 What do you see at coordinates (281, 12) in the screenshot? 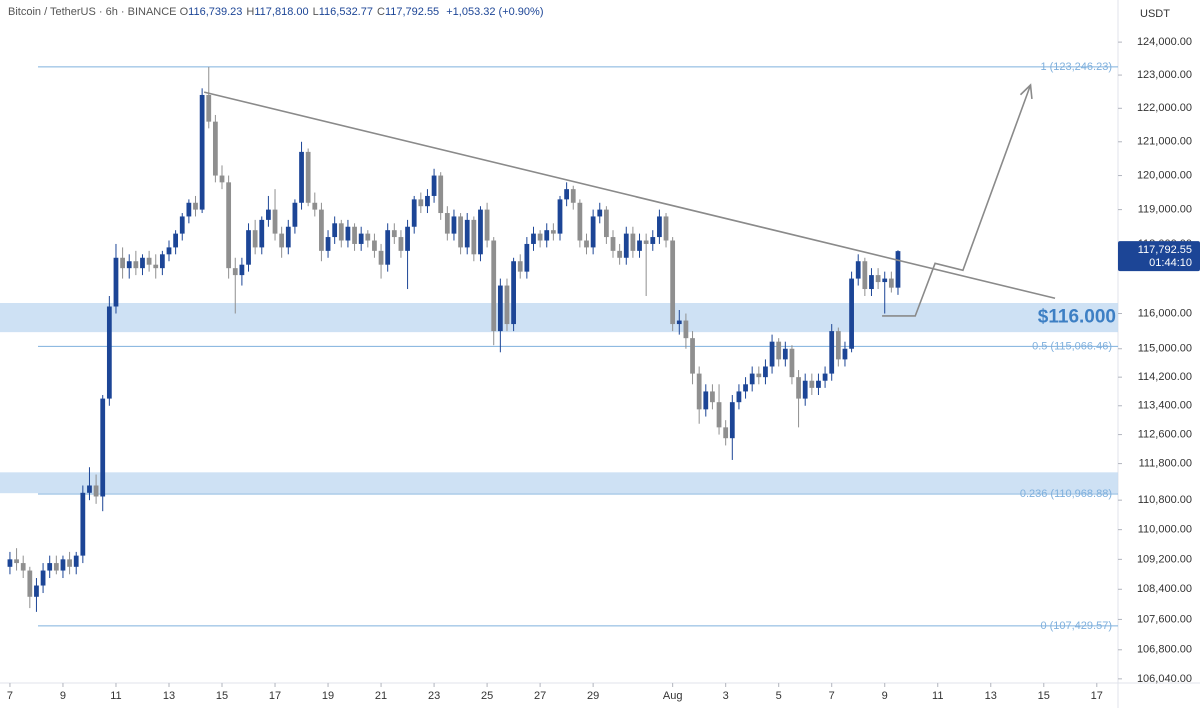
I see `field-value: 117,818.00` at bounding box center [281, 12].